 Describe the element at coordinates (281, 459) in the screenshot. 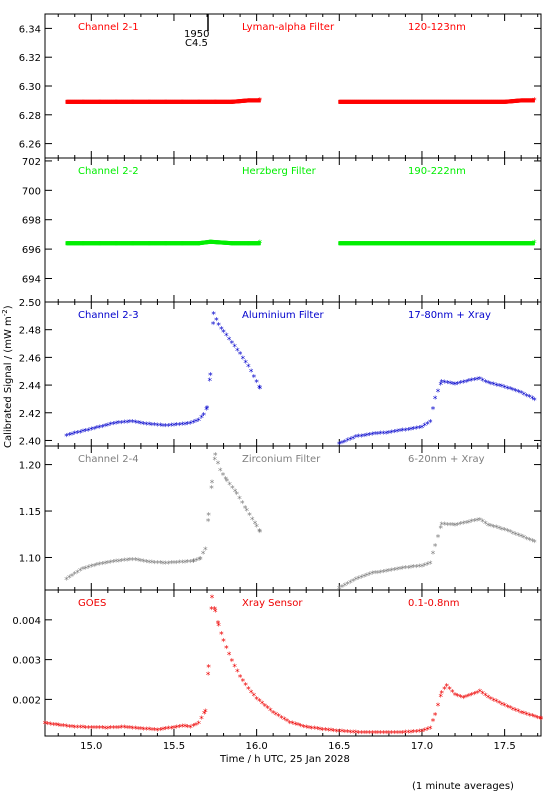

I see `panel-label-2: Zirconium Filter` at that location.